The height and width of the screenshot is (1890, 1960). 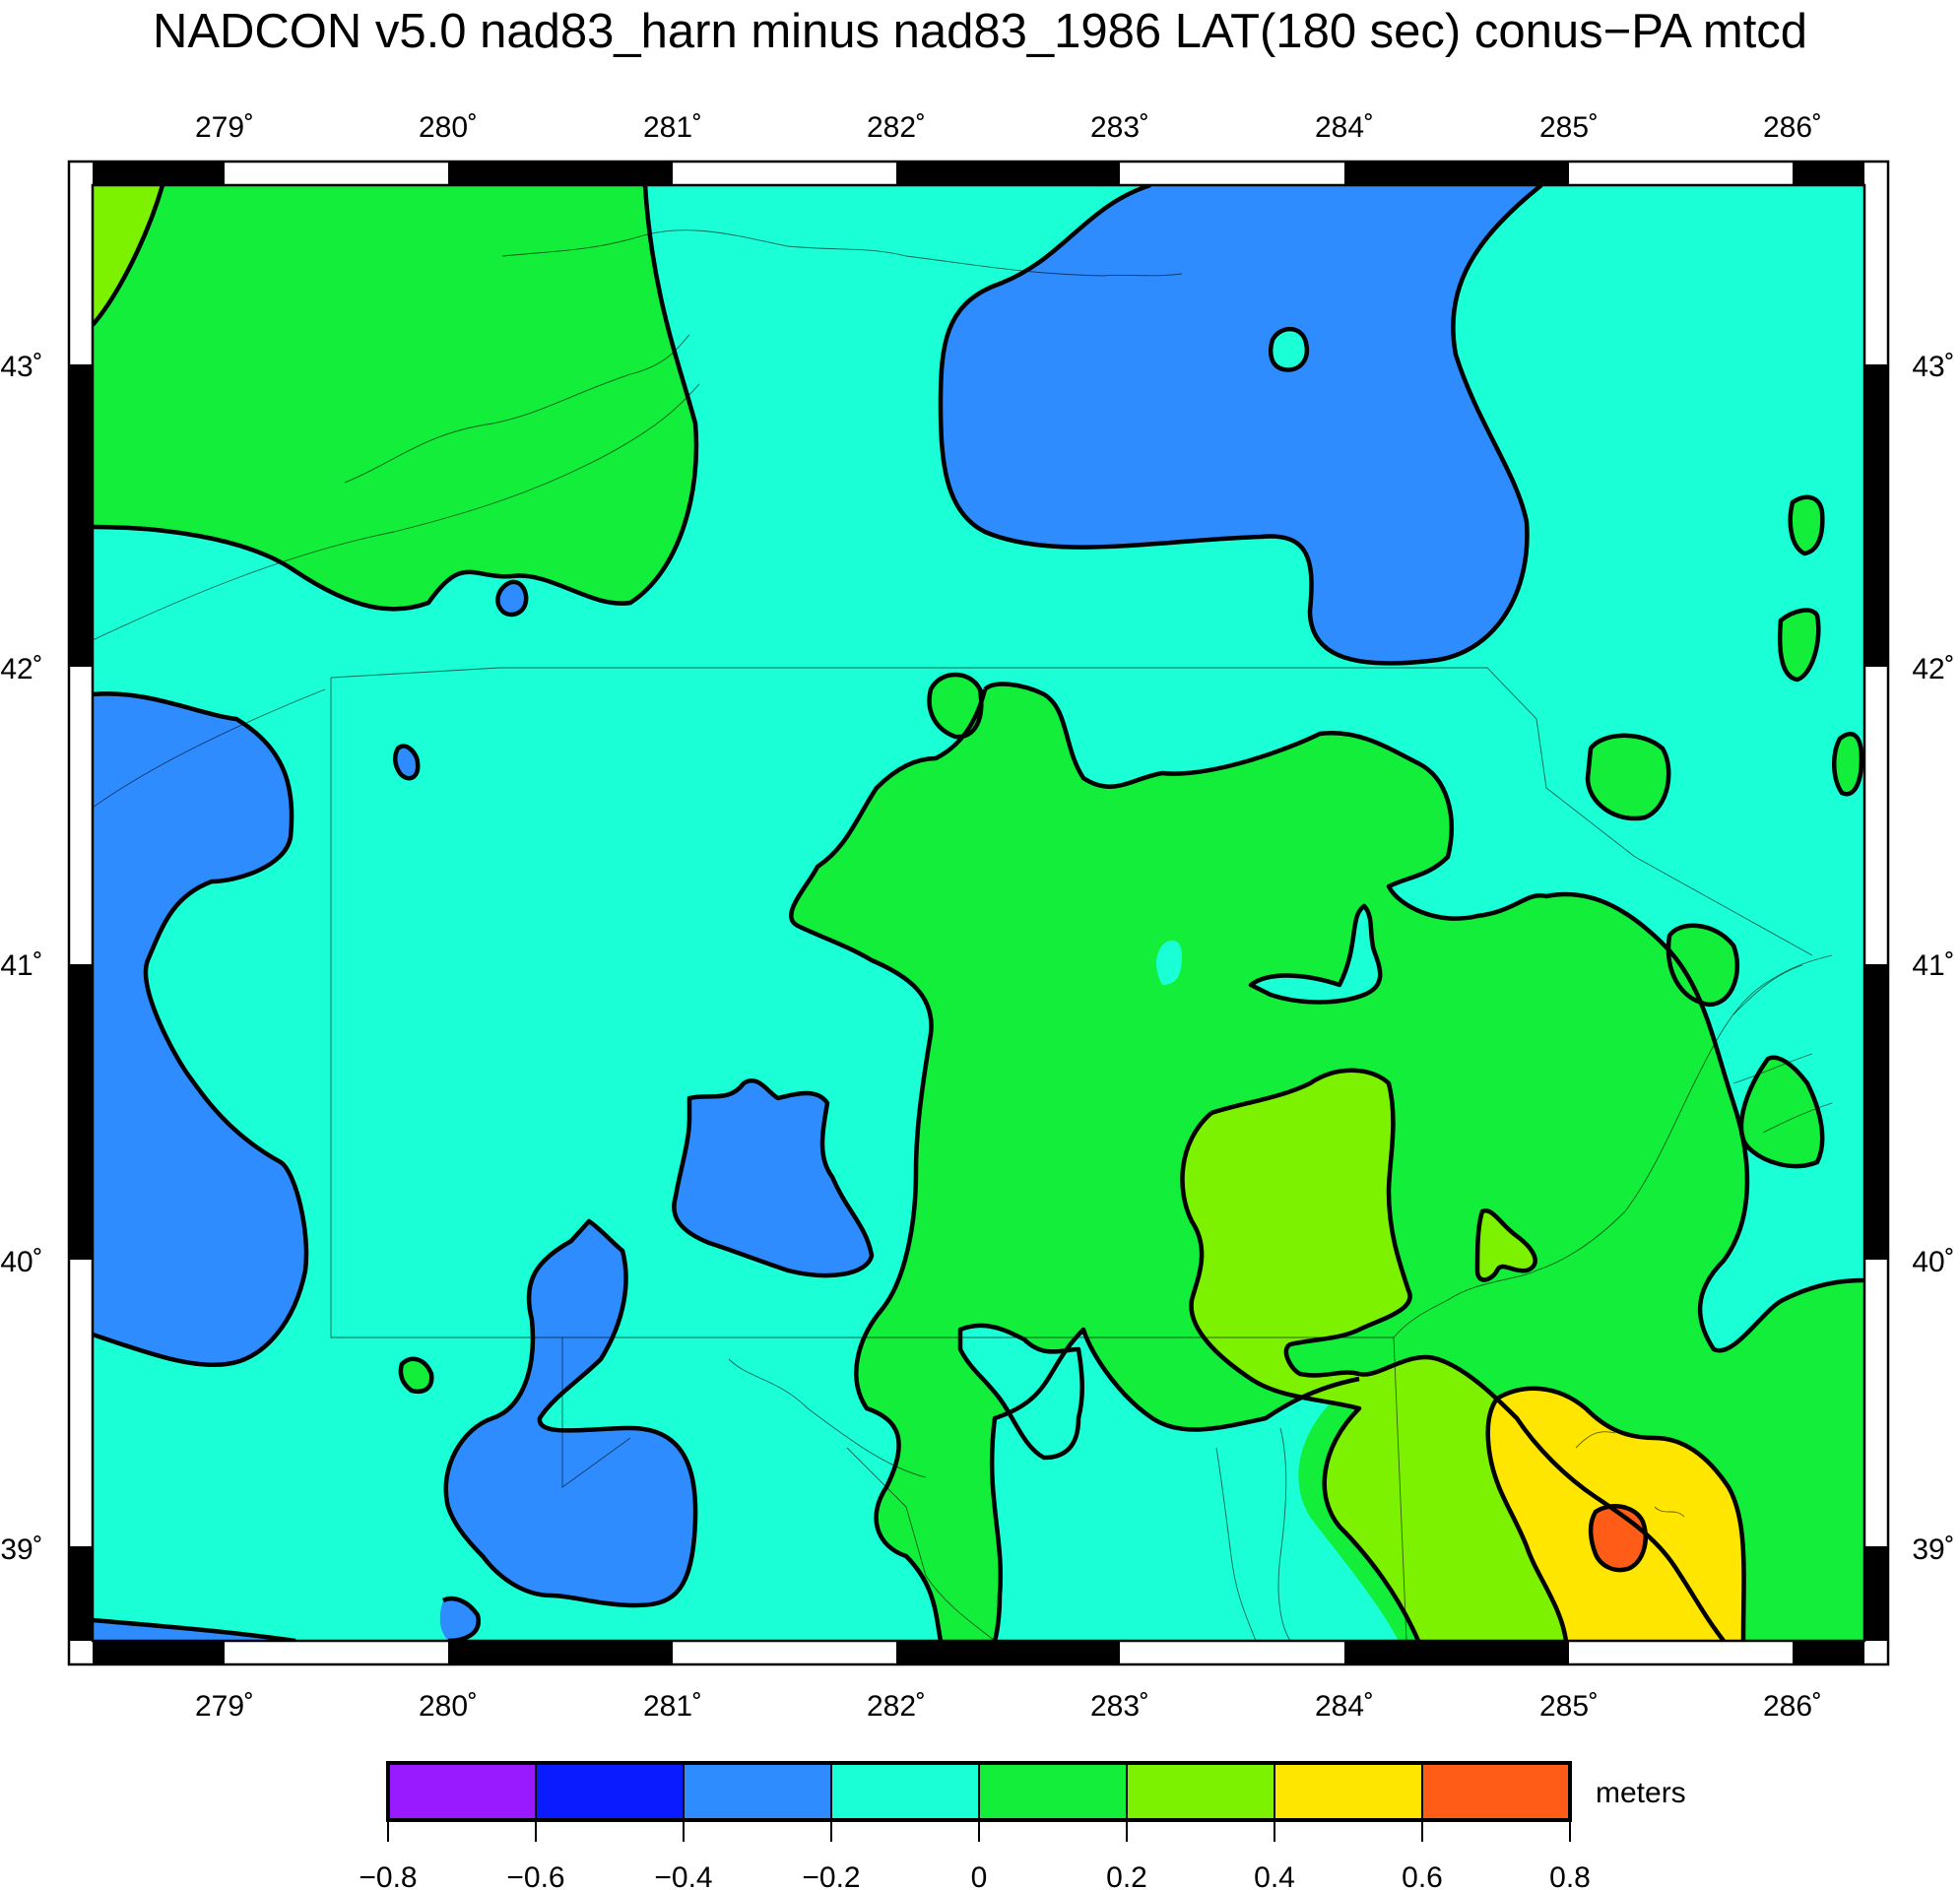 I want to click on region-green-northwest, so click(x=395, y=398).